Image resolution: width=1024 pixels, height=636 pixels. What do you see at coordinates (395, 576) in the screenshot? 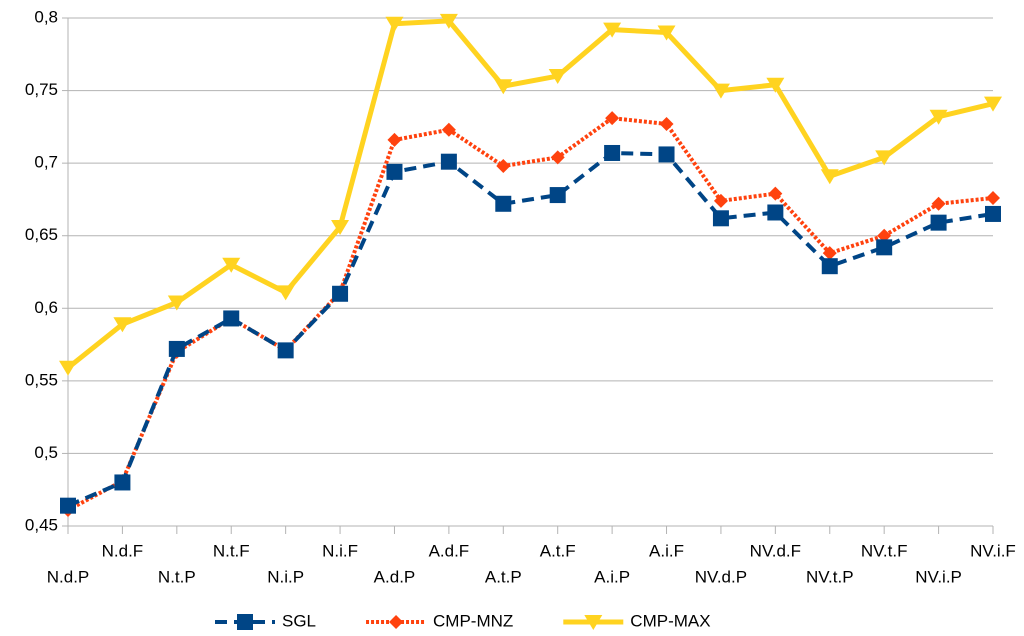
I see `x-tick-label: A.d.P` at bounding box center [395, 576].